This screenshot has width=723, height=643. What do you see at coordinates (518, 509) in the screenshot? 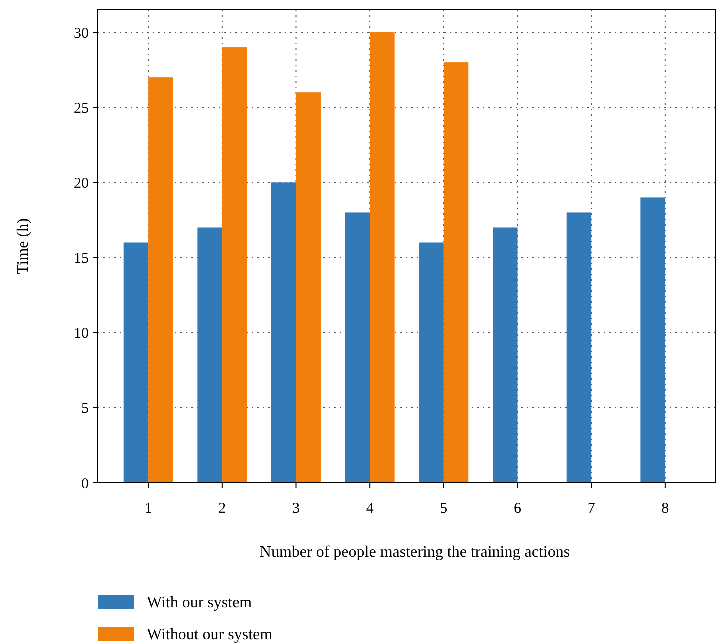
I see `x-tick-label: 6` at bounding box center [518, 509].